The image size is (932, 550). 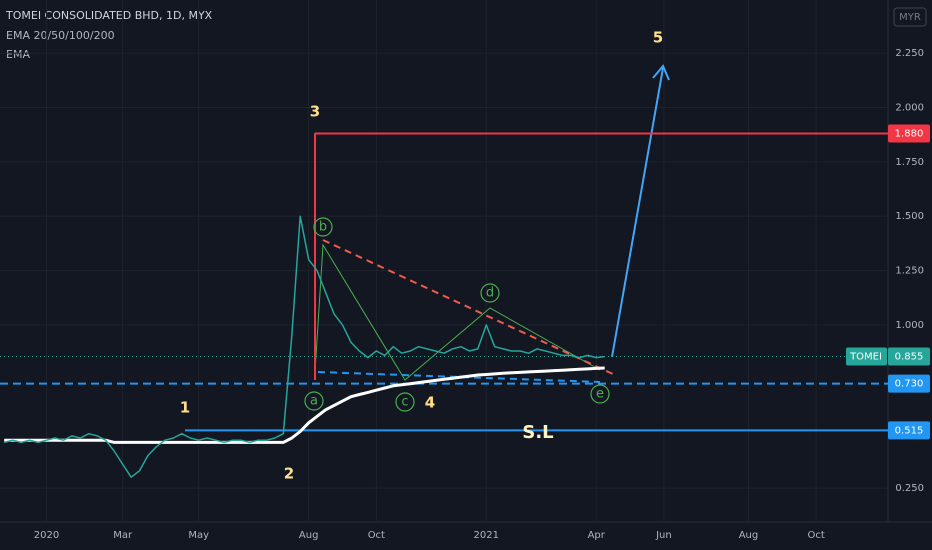 What do you see at coordinates (658, 38) in the screenshot?
I see `wave-number: 5` at bounding box center [658, 38].